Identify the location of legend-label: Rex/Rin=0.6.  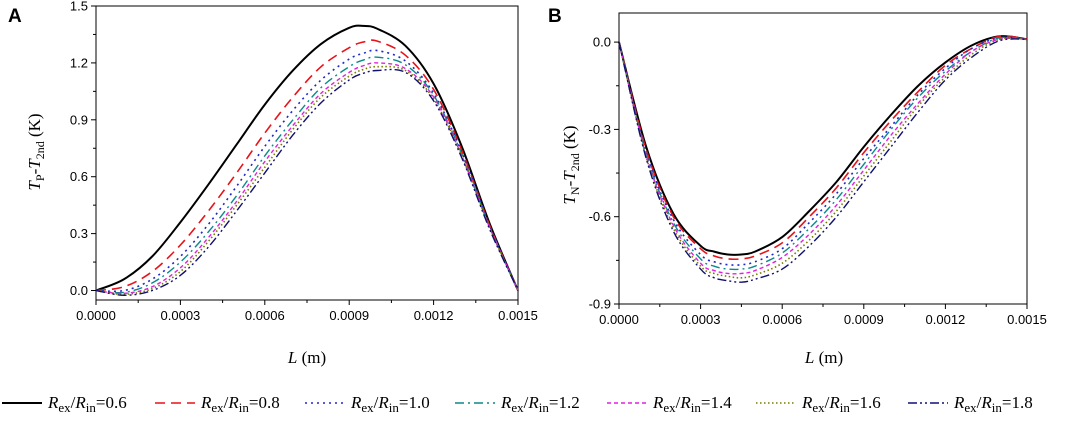
(87, 404).